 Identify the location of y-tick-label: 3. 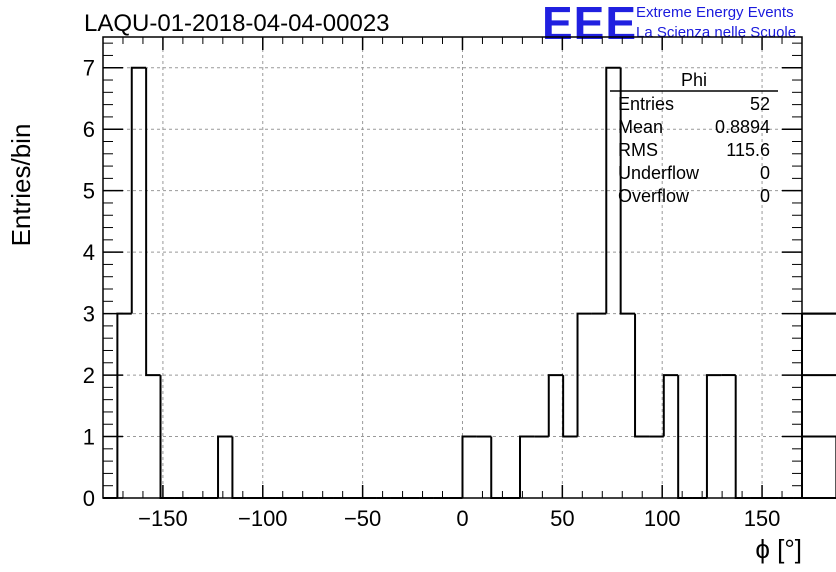
(89, 314).